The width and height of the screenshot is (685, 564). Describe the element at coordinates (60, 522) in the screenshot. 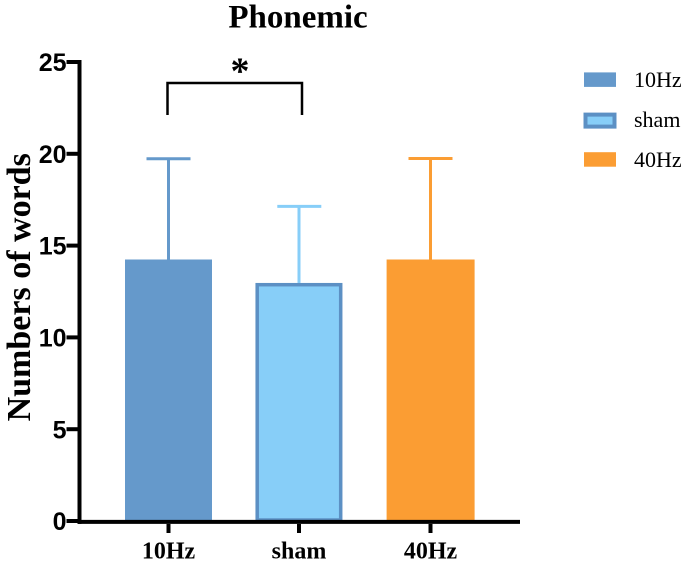

I see `svg-text: 0` at that location.